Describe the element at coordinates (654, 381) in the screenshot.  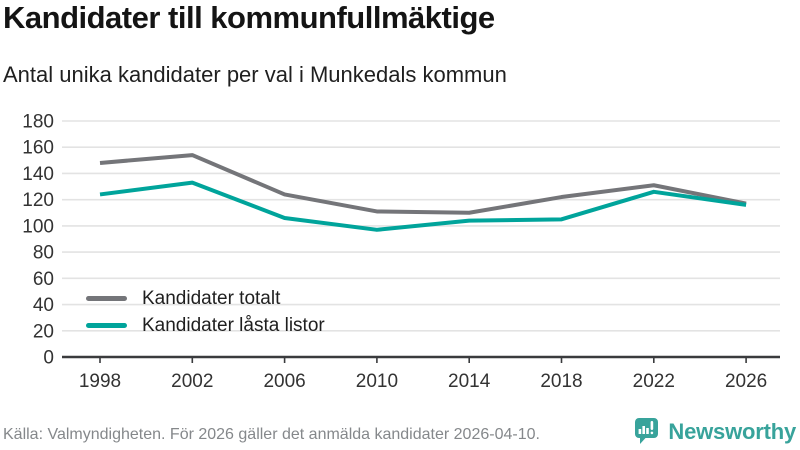
I see `x-tick-label: 2022` at that location.